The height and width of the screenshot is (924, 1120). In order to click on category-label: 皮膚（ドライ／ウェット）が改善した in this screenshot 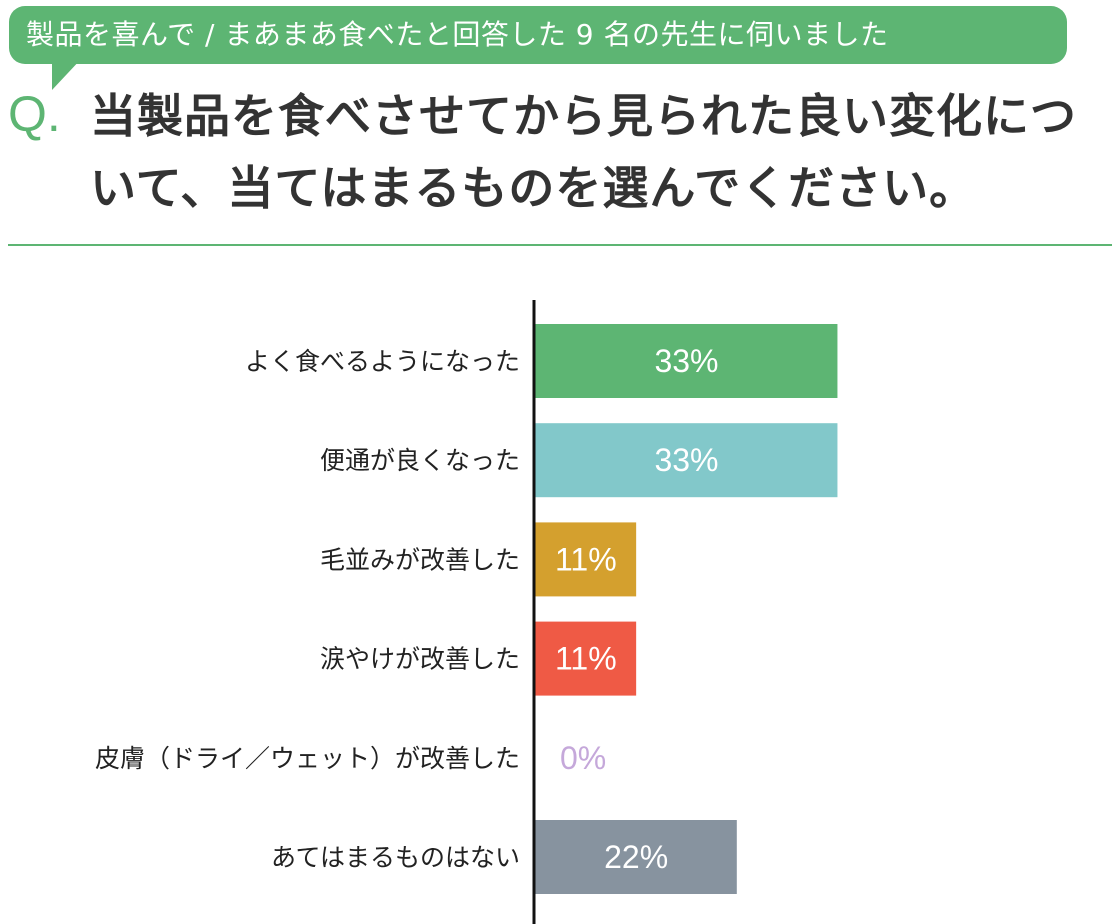, I will do `click(307, 758)`.